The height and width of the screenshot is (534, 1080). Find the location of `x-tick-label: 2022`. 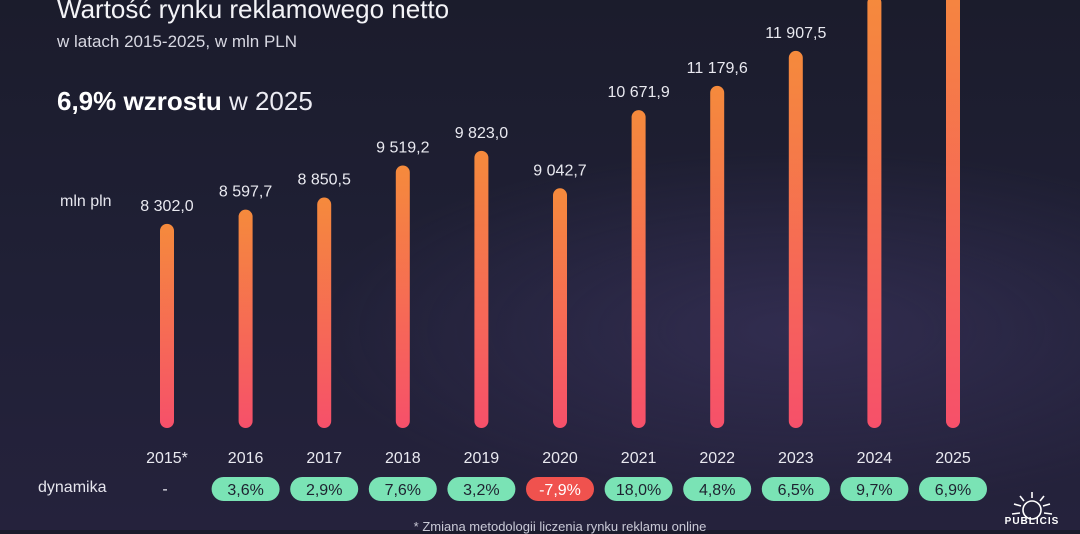

x-tick-label: 2022 is located at coordinates (717, 458).